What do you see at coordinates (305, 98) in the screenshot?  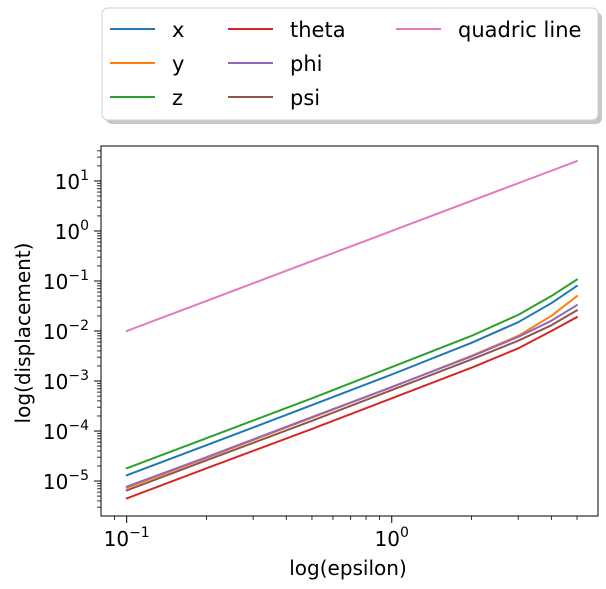 I see `legend-label: psi` at bounding box center [305, 98].